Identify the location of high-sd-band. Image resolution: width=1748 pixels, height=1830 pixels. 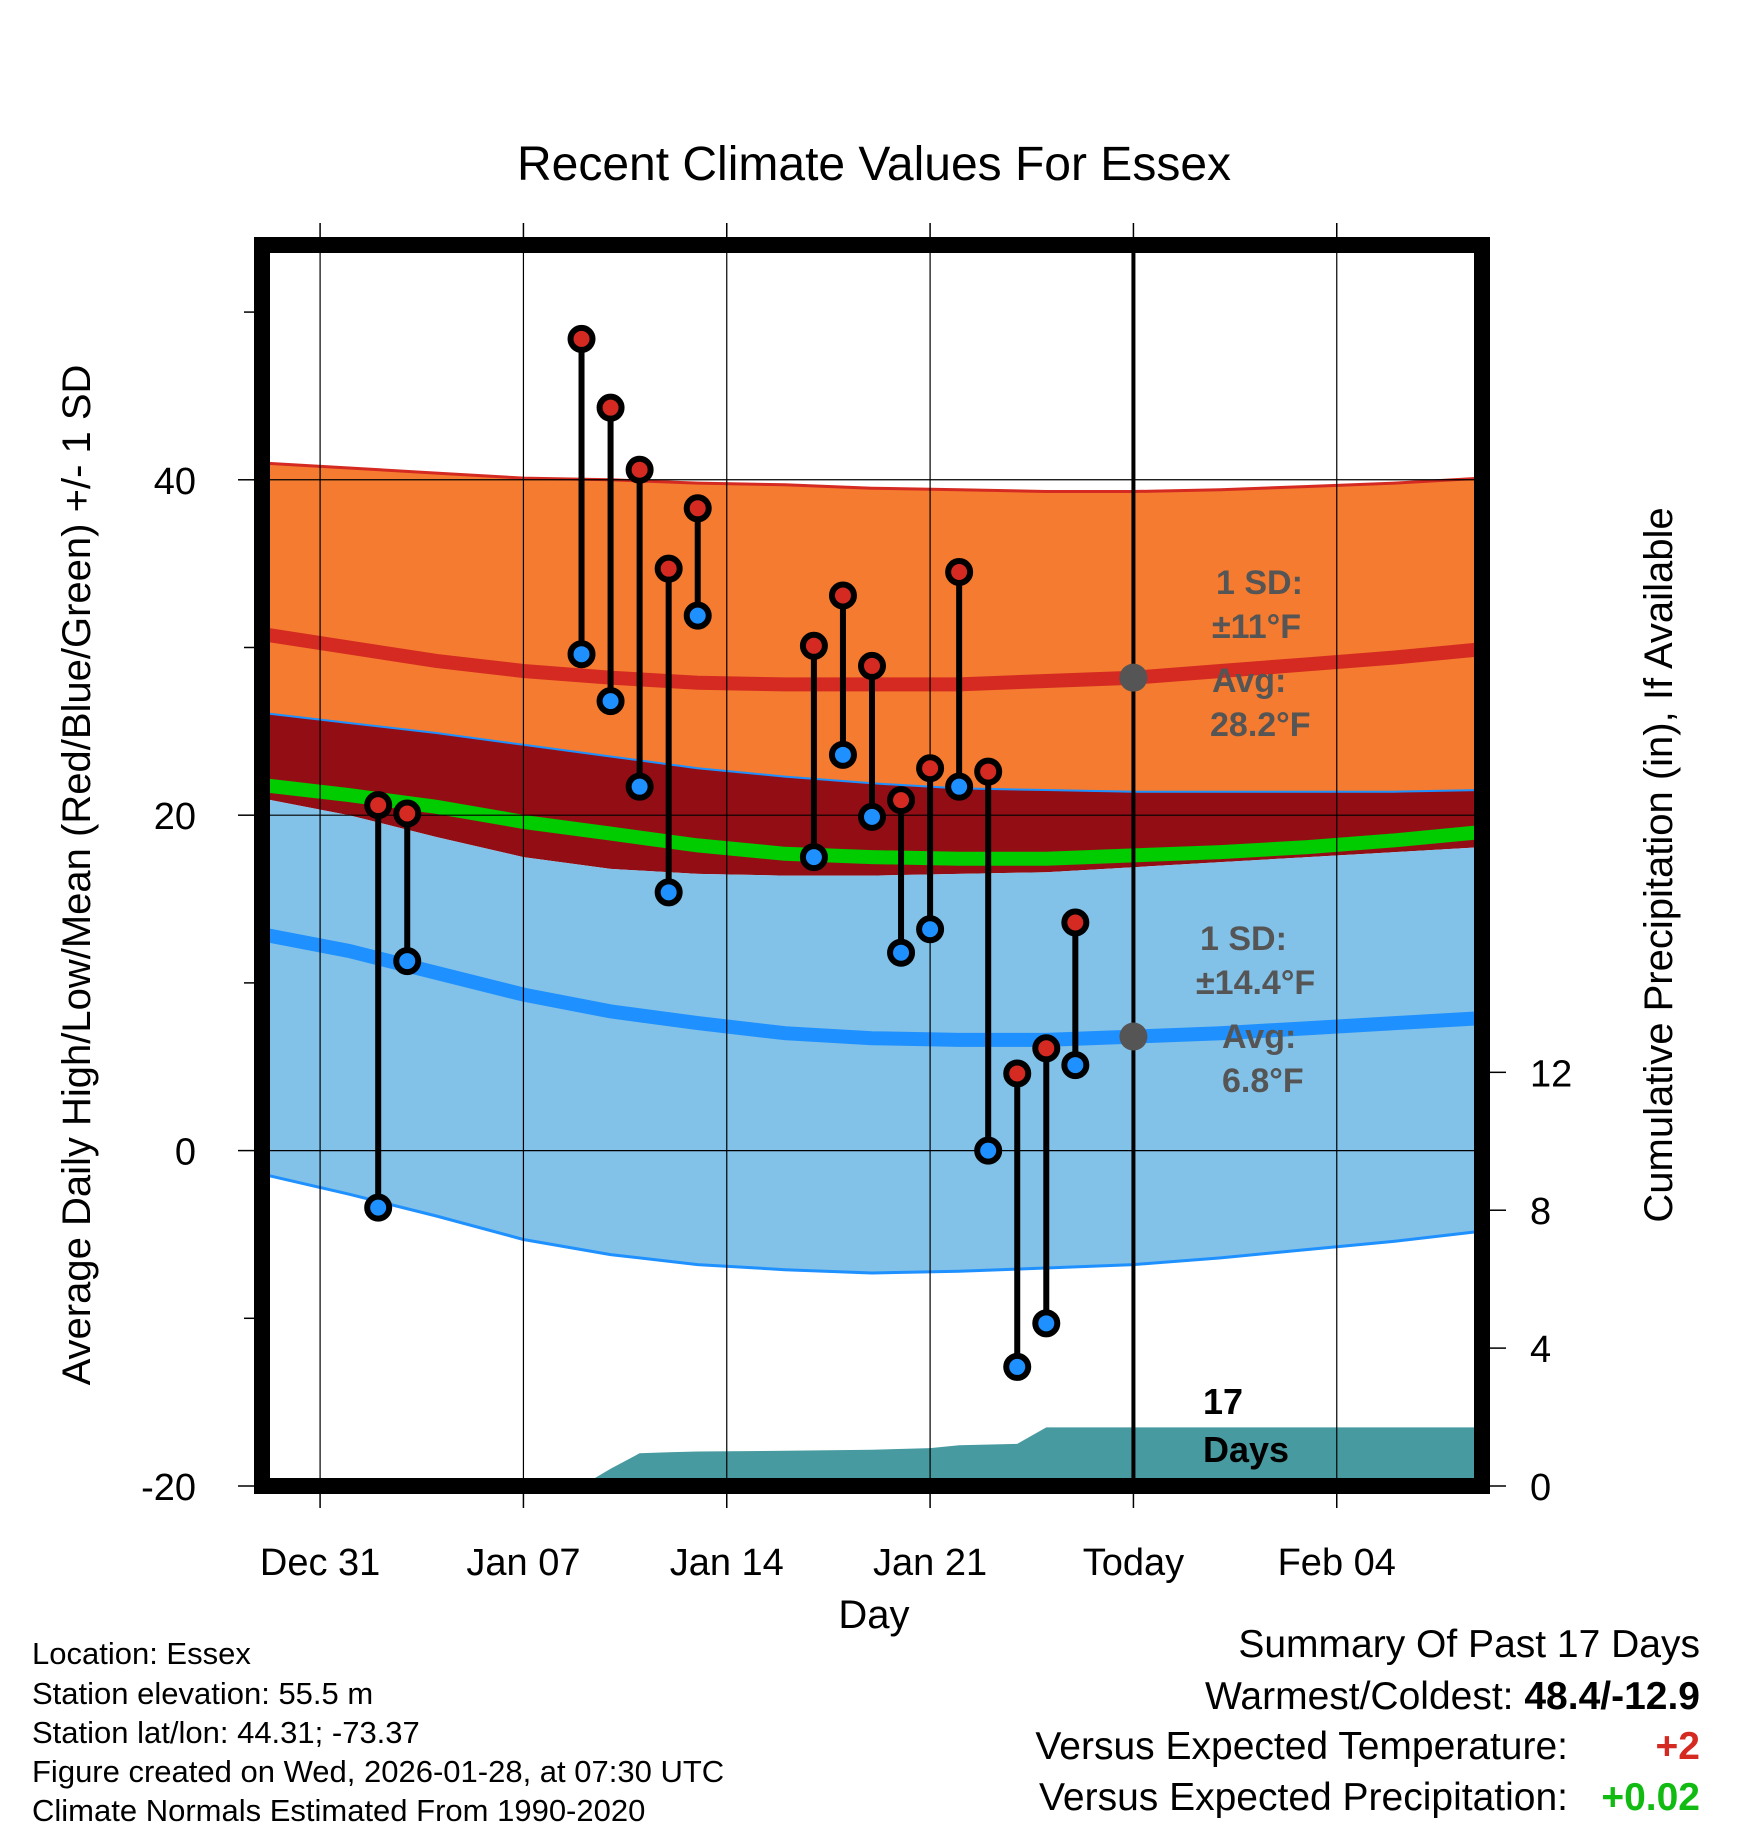
(872, 627).